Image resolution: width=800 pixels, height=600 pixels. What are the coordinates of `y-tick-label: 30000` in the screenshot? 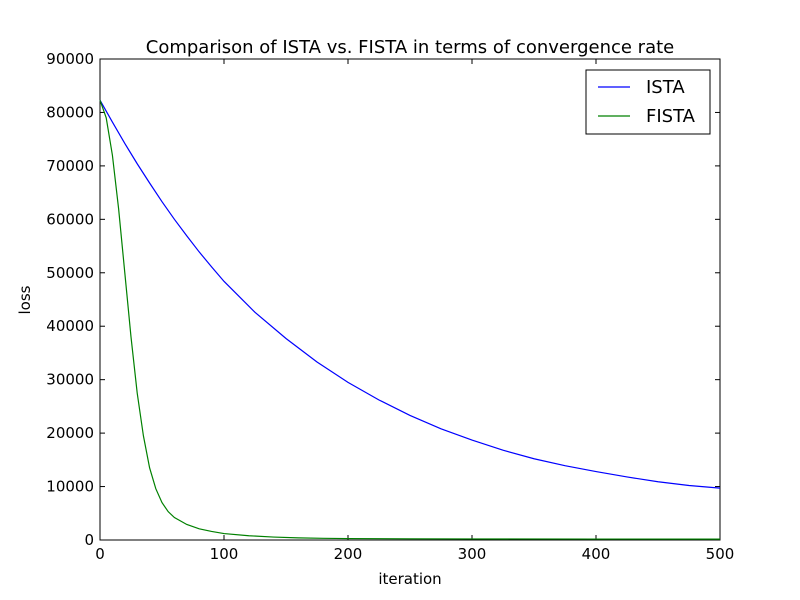 It's located at (70, 380).